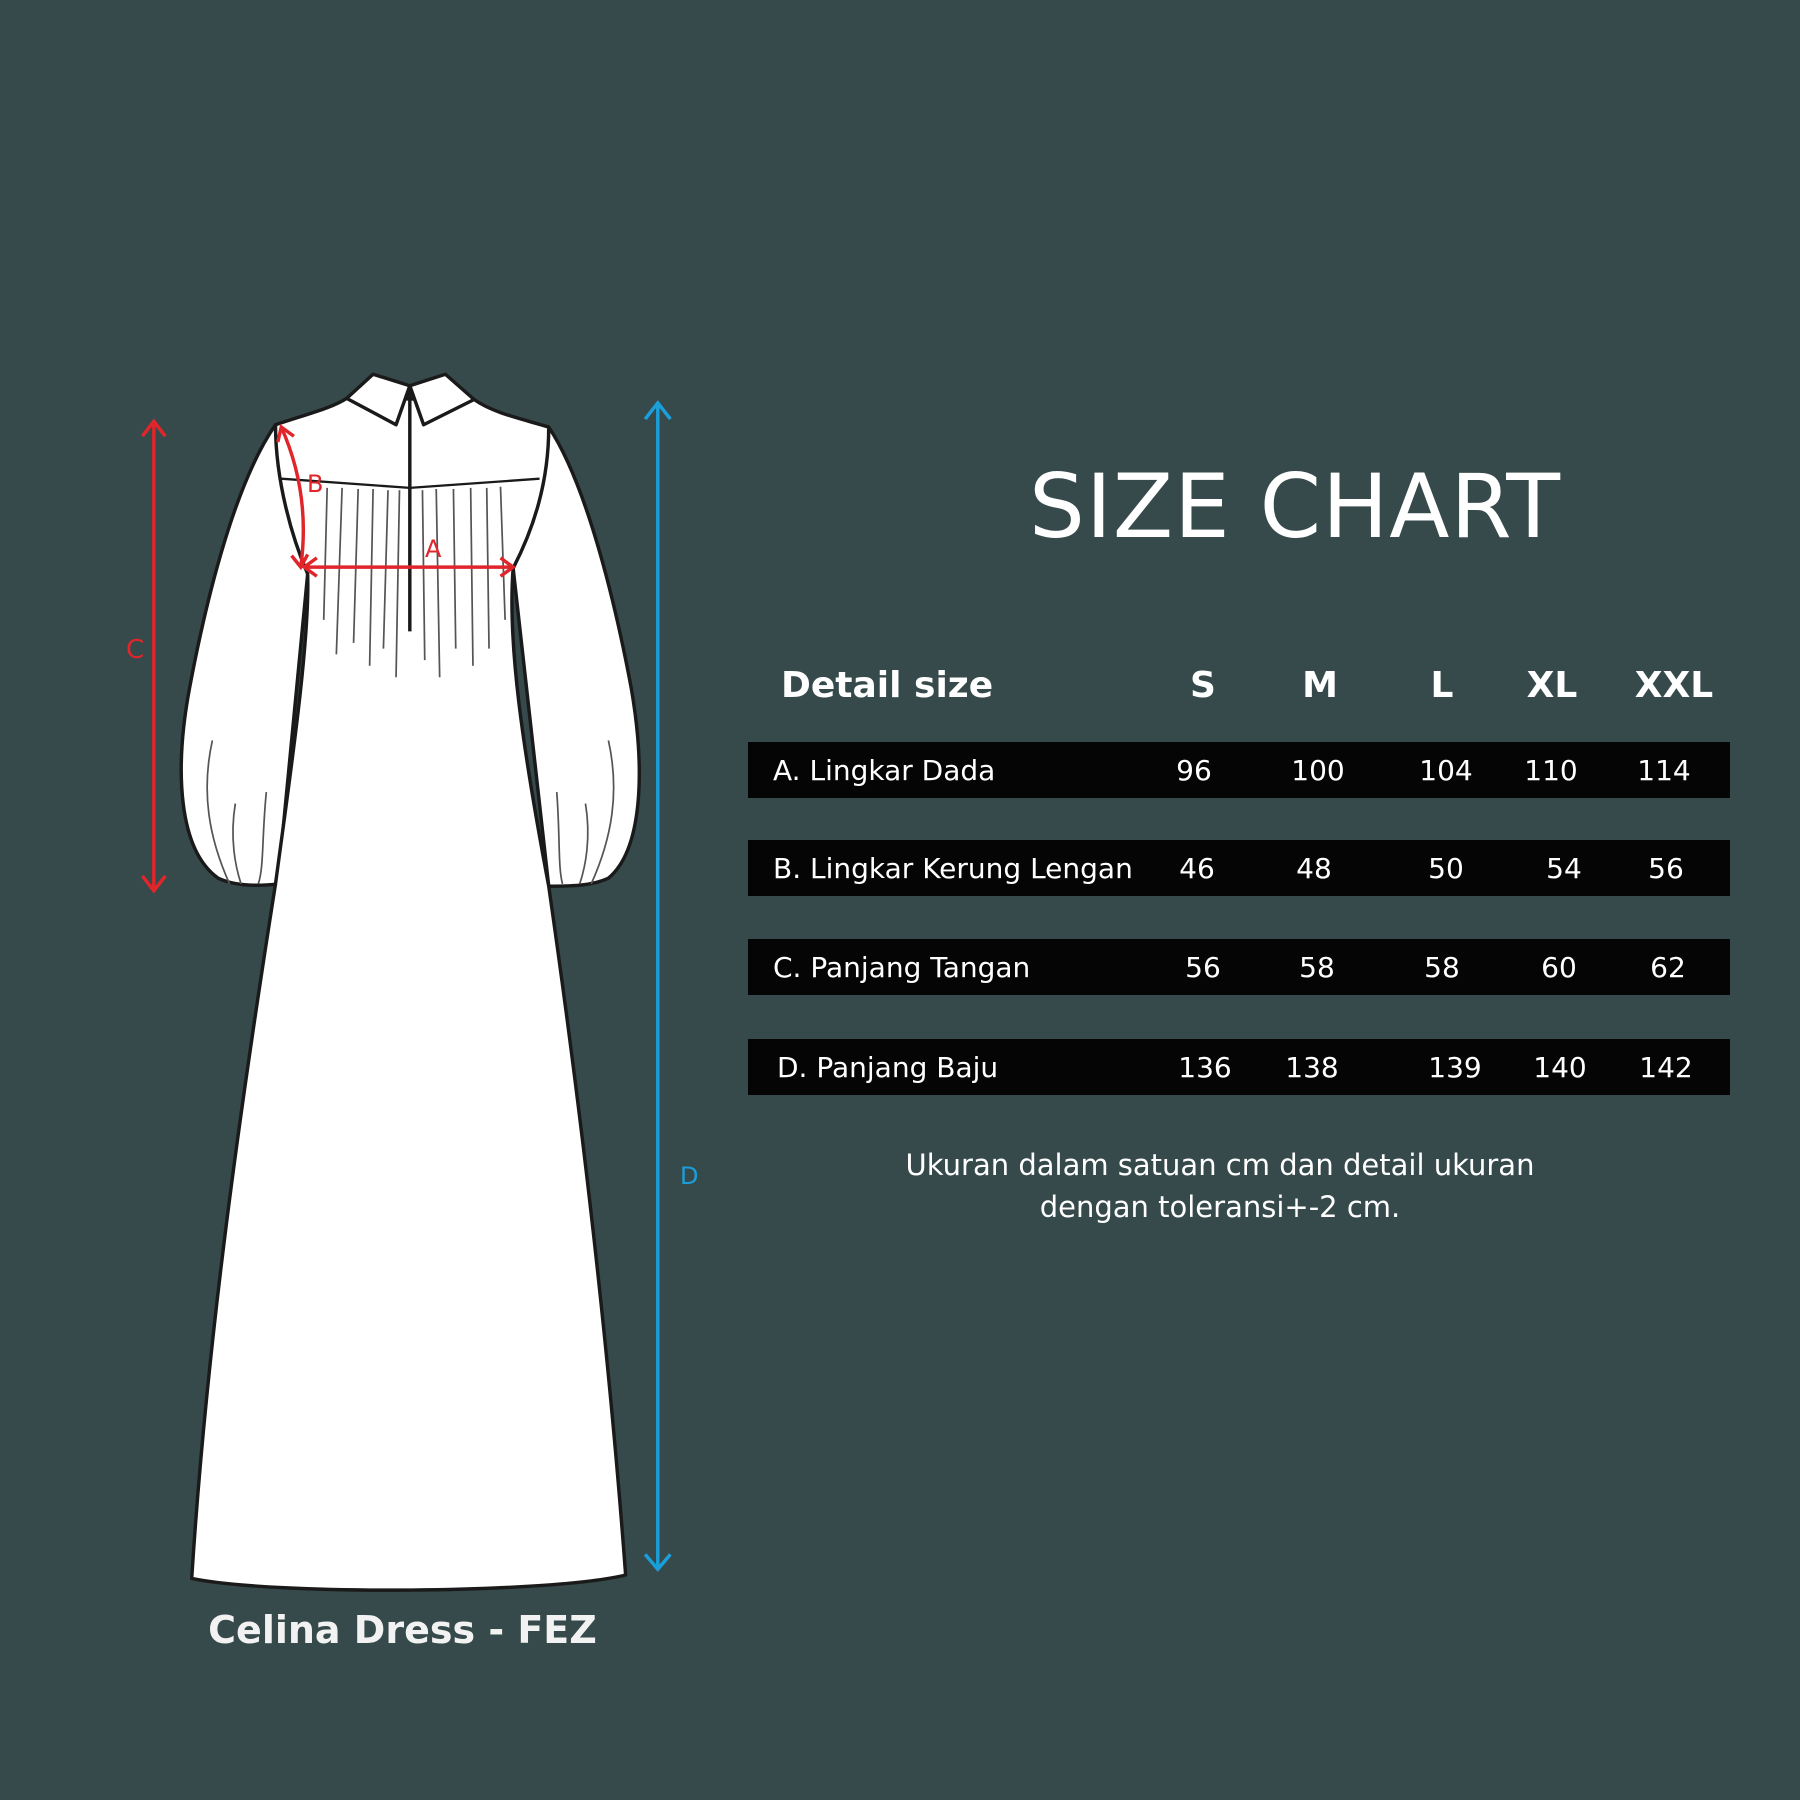 The height and width of the screenshot is (1800, 1800). I want to click on cell: 54, so click(1564, 868).